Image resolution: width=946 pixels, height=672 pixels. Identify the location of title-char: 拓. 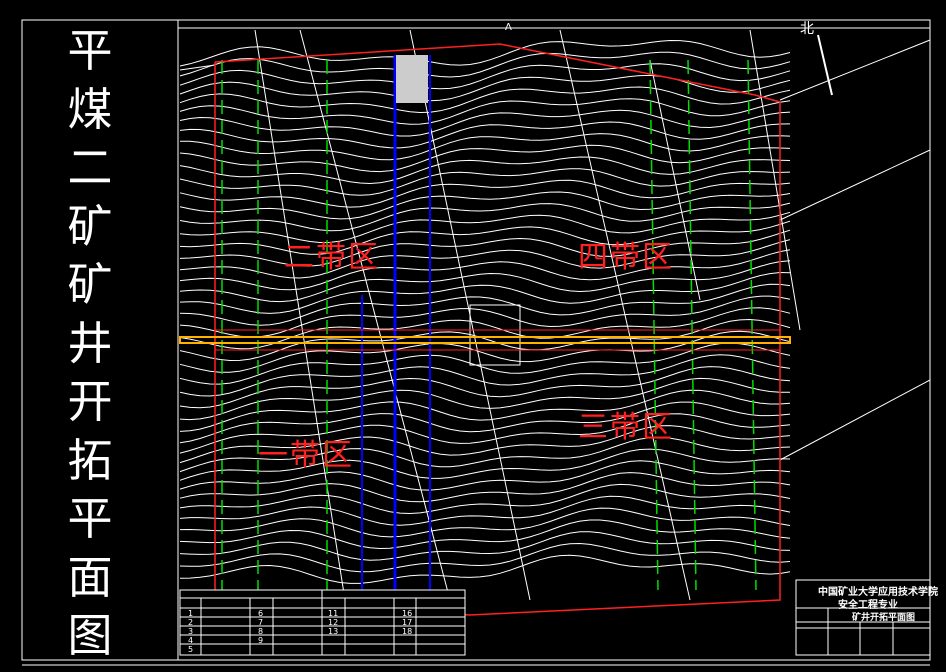
(90, 460).